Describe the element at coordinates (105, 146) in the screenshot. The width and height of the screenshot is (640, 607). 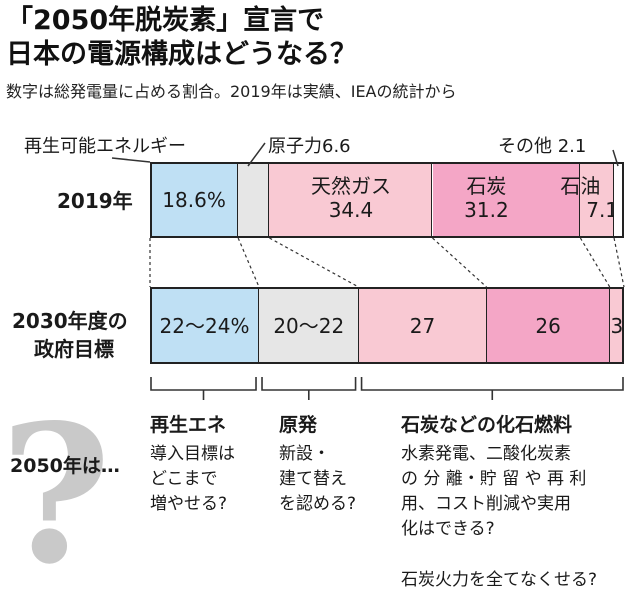
I see `callout-renewable: 再生可能エネルギー` at that location.